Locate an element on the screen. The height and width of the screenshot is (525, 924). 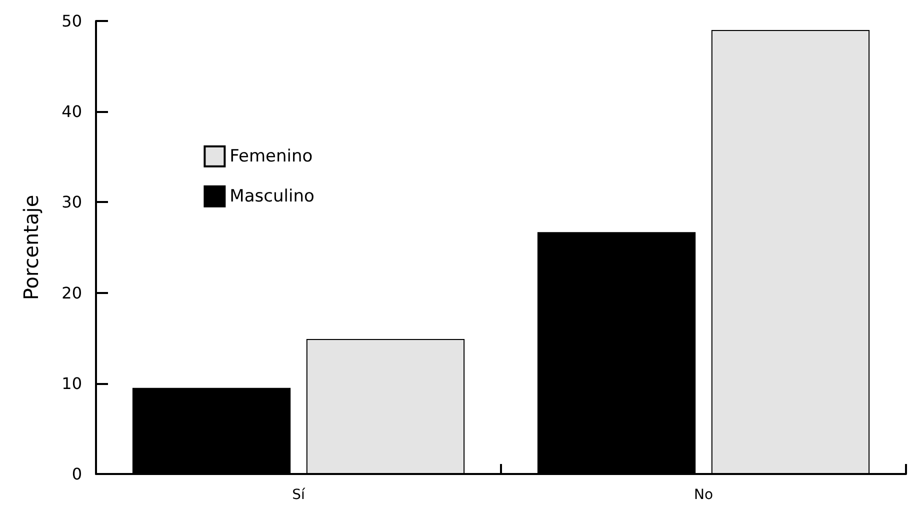
legend-label: Femenino is located at coordinates (271, 156).